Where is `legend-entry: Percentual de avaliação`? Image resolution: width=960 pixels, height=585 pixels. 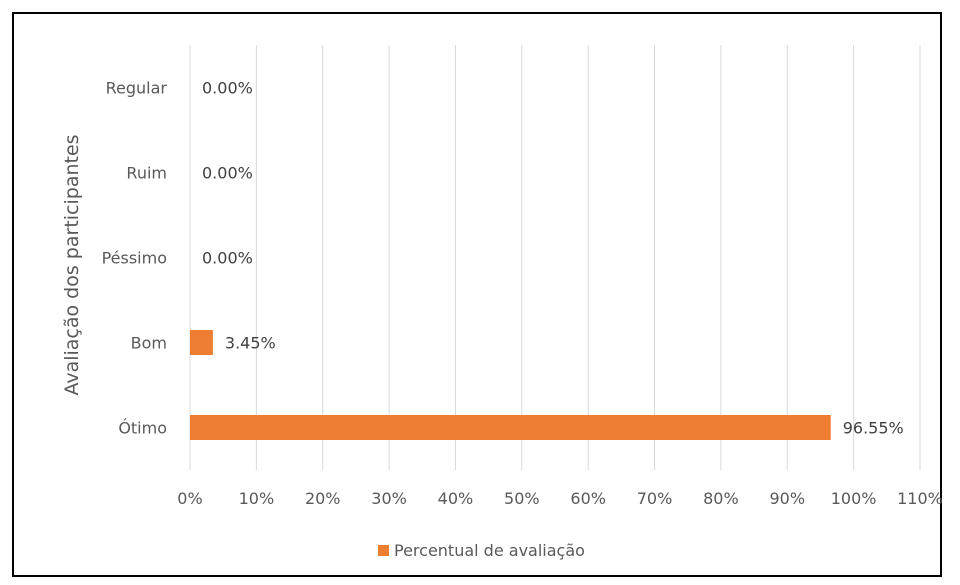 legend-entry: Percentual de avaliação is located at coordinates (489, 550).